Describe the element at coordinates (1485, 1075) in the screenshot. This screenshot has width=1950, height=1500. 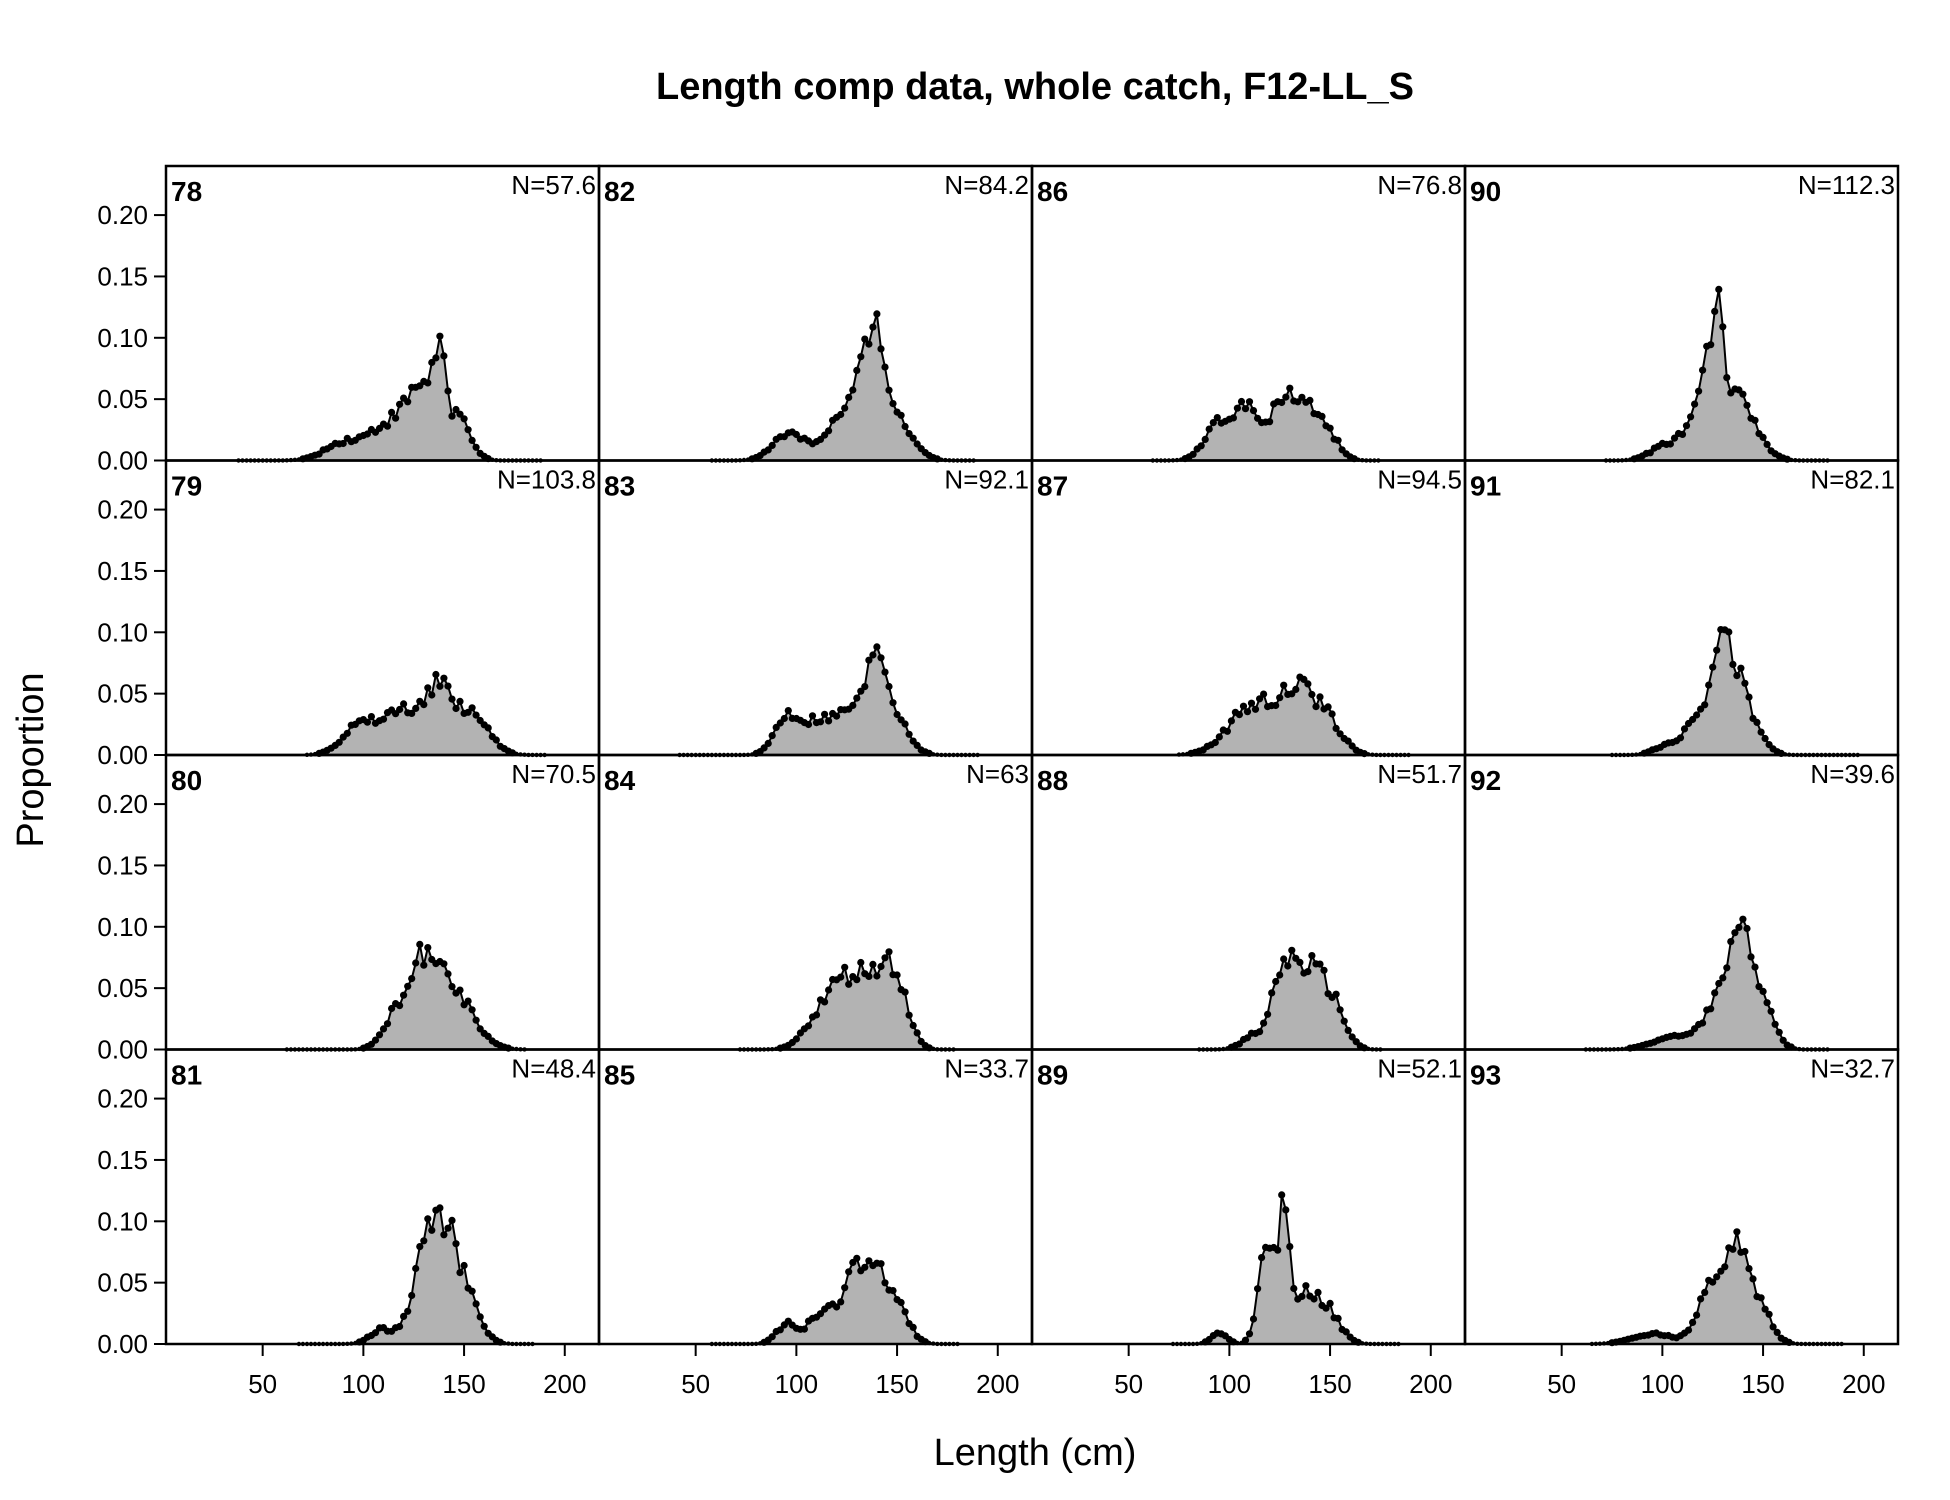
I see `panel-year-label: 93` at that location.